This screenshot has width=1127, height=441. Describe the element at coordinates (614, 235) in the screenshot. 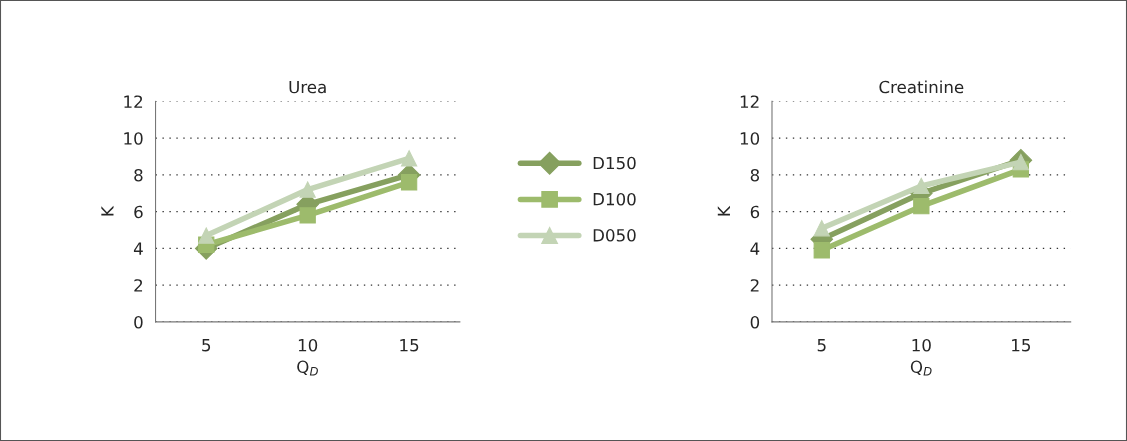

I see `legend-label: D050` at that location.